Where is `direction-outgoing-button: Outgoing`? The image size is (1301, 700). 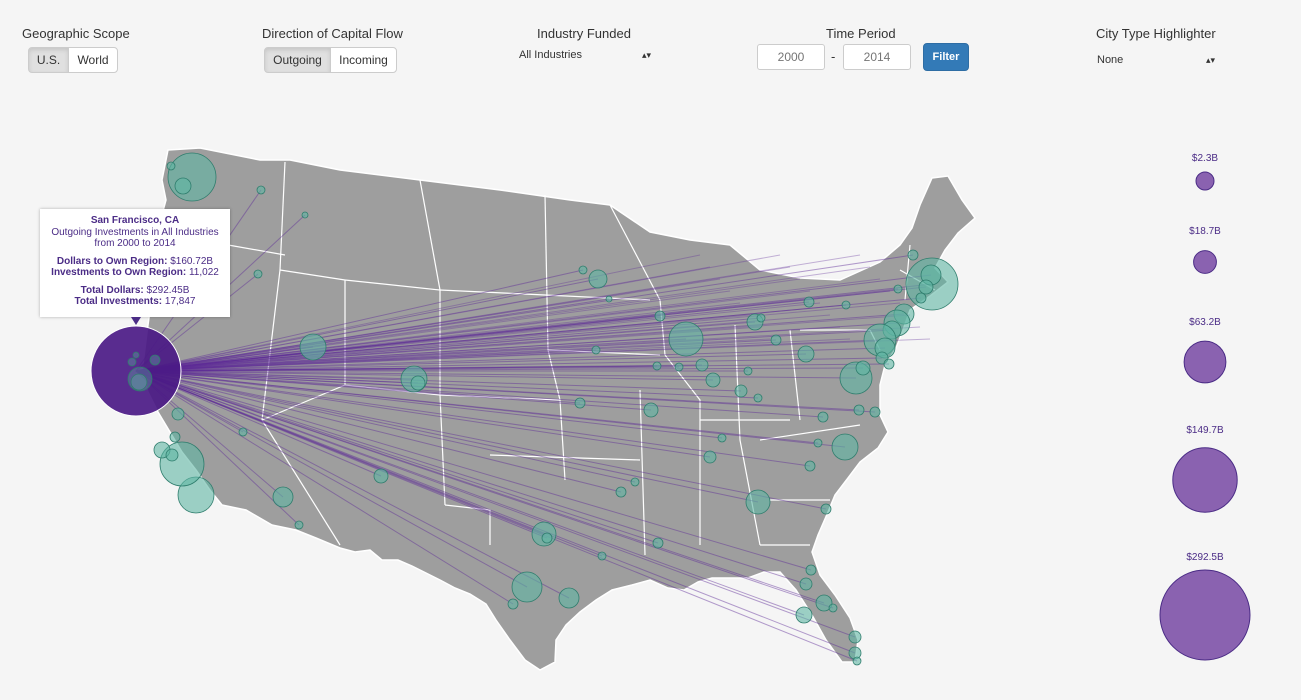 direction-outgoing-button: Outgoing is located at coordinates (297, 60).